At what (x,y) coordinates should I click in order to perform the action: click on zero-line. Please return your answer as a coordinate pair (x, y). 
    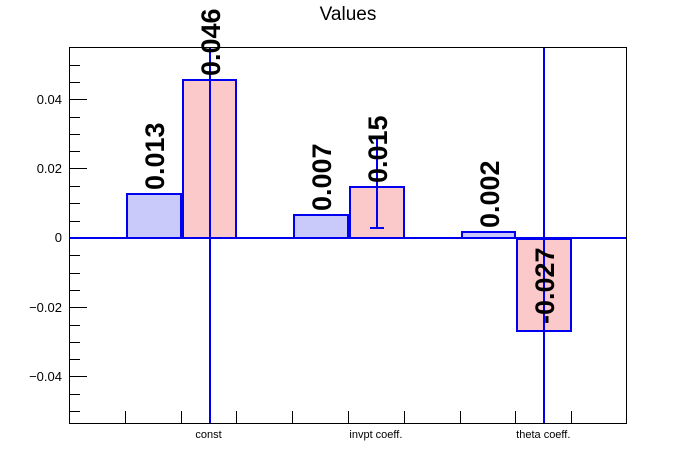
    Looking at the image, I should click on (348, 237).